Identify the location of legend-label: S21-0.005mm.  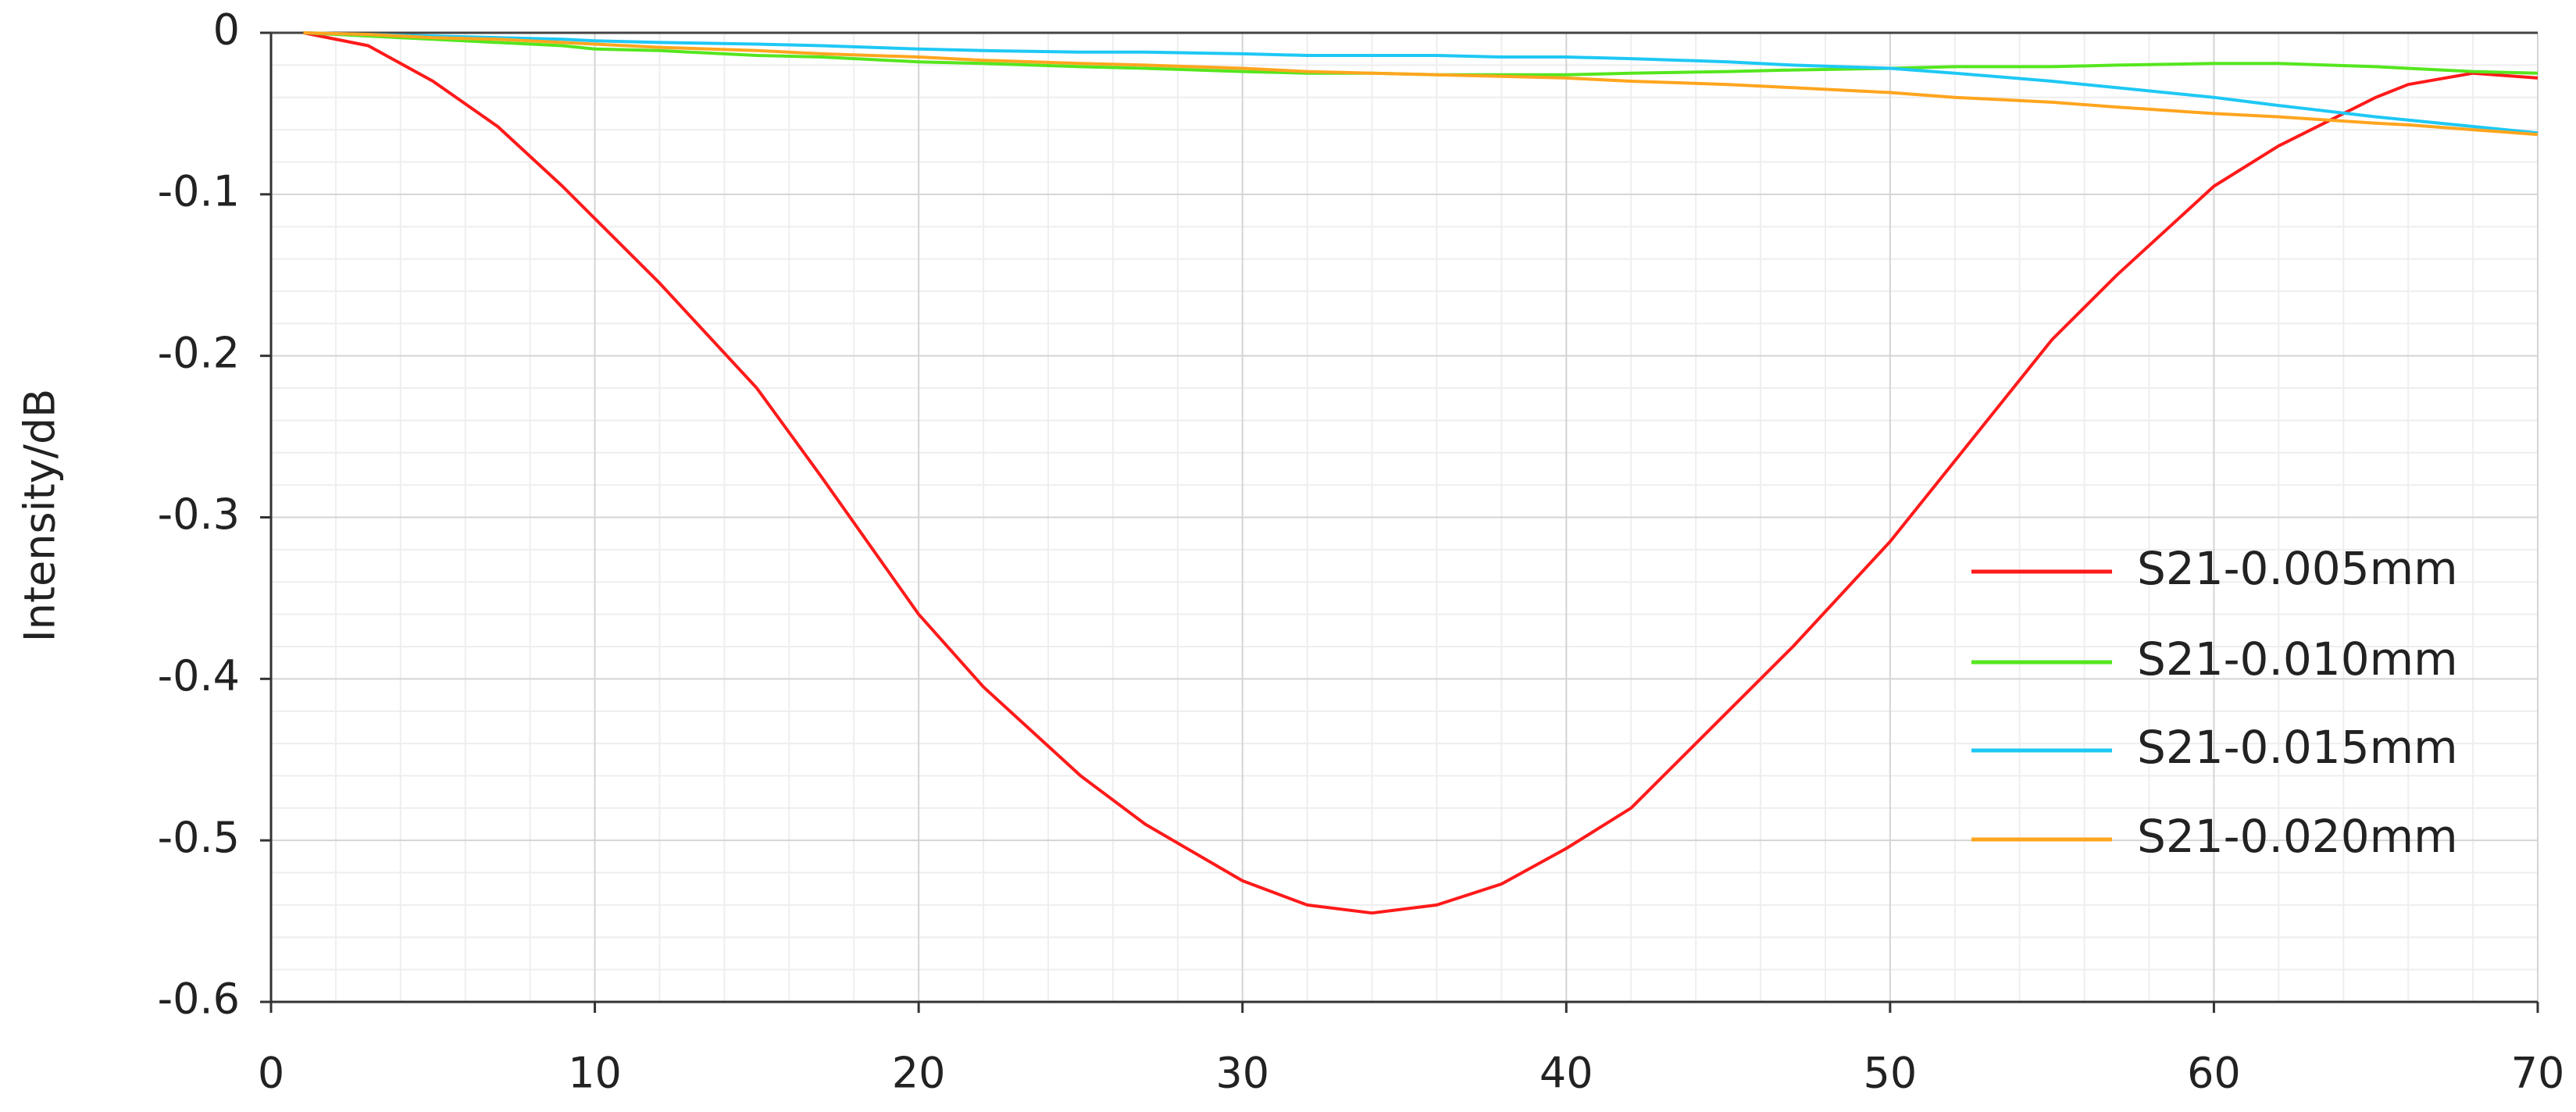
(2297, 568).